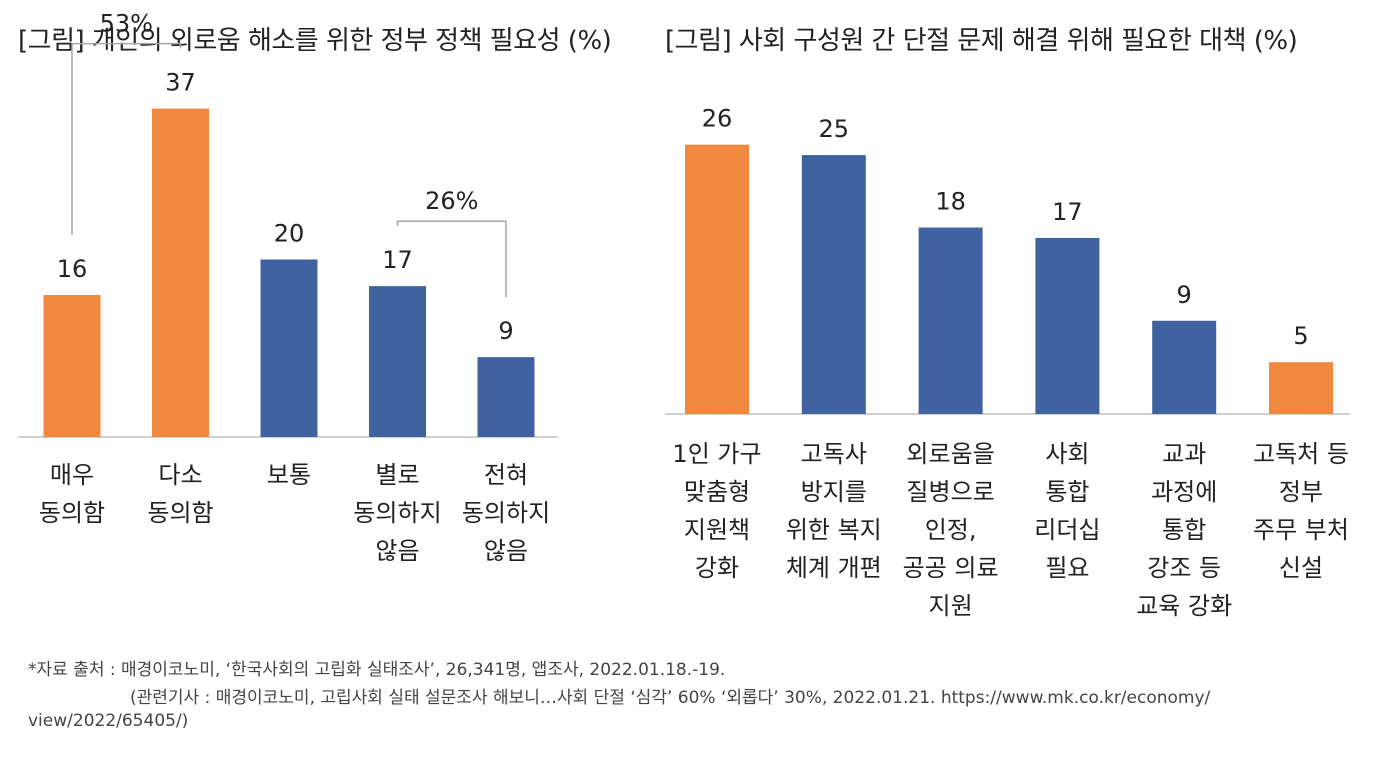  I want to click on chart1-value-label-4: 9, so click(1184, 295).